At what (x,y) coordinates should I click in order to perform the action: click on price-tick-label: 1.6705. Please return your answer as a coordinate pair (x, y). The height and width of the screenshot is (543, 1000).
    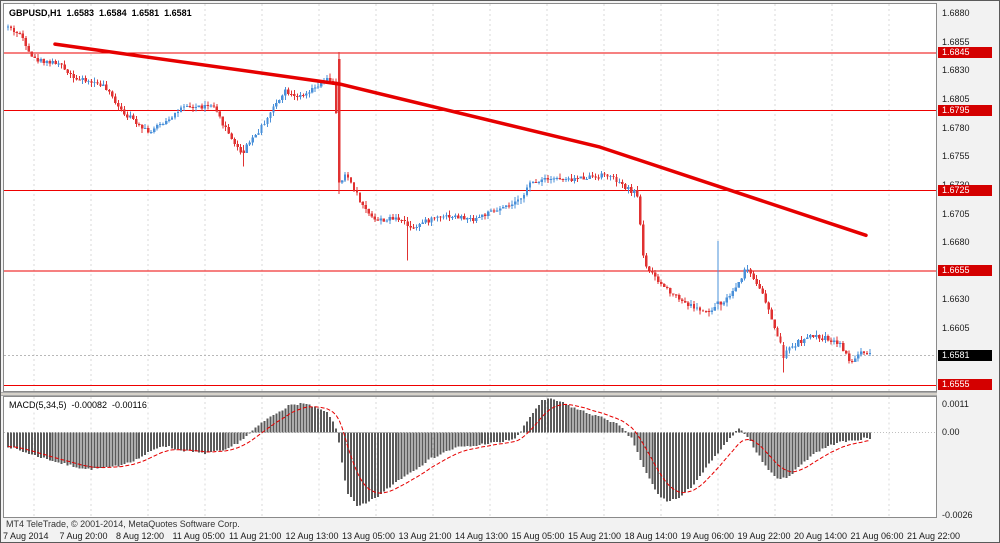
    Looking at the image, I should click on (956, 213).